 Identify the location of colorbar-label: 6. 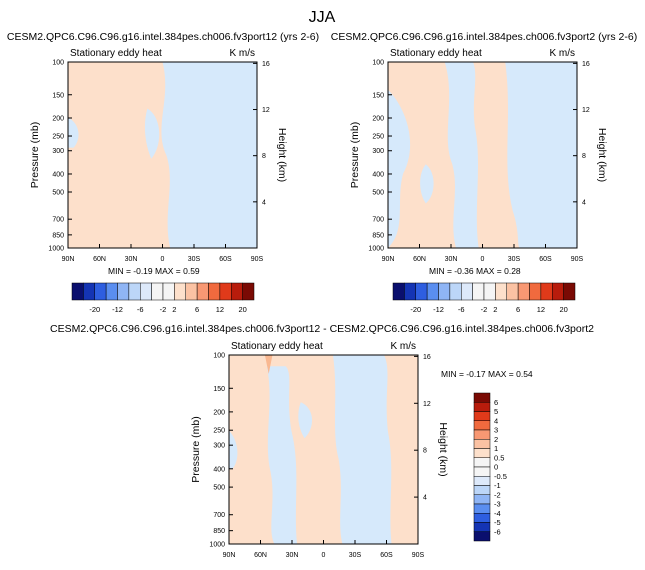
(197, 309).